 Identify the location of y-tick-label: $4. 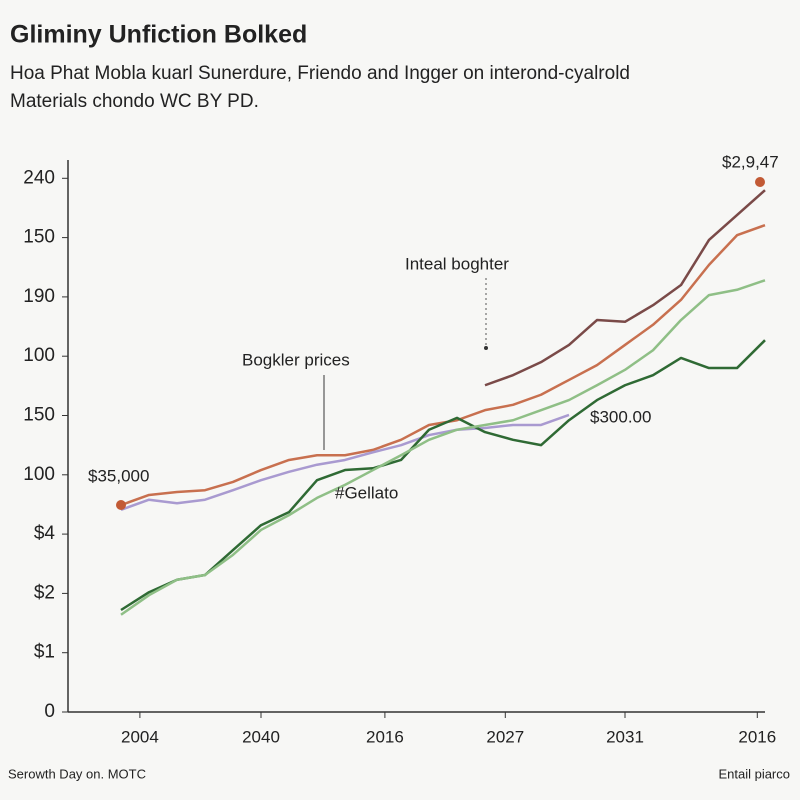
(45, 533).